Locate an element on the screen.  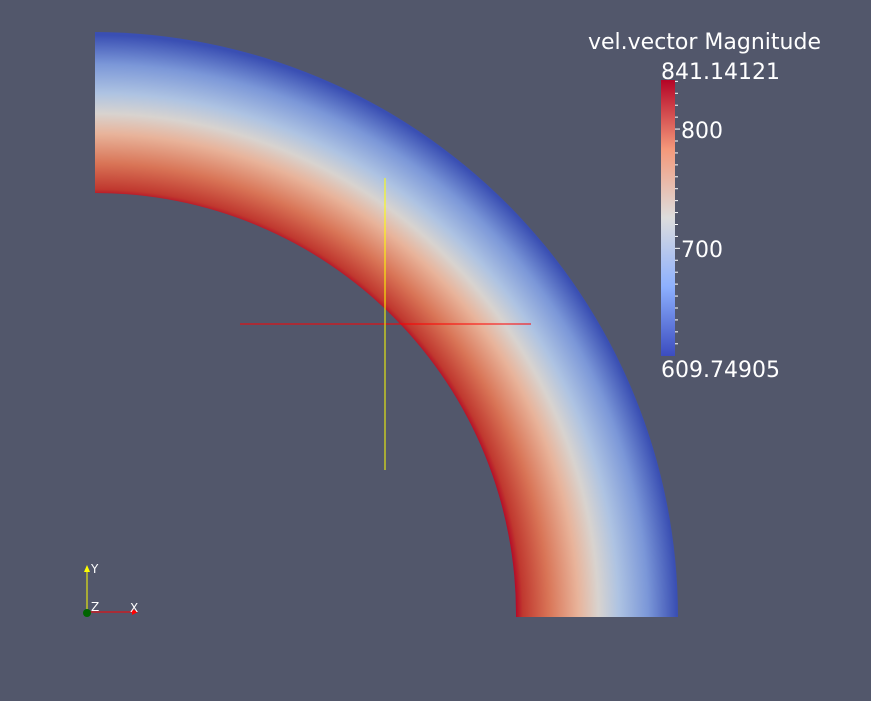
x-axis-arrow is located at coordinates (135, 612).